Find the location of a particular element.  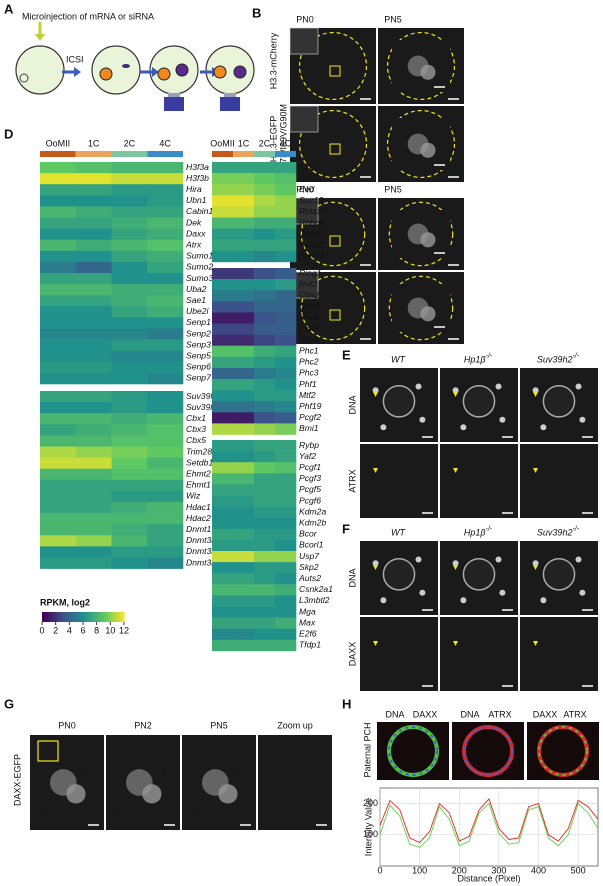

row-label: H3.3-mCherry is located at coordinates (273, 60).